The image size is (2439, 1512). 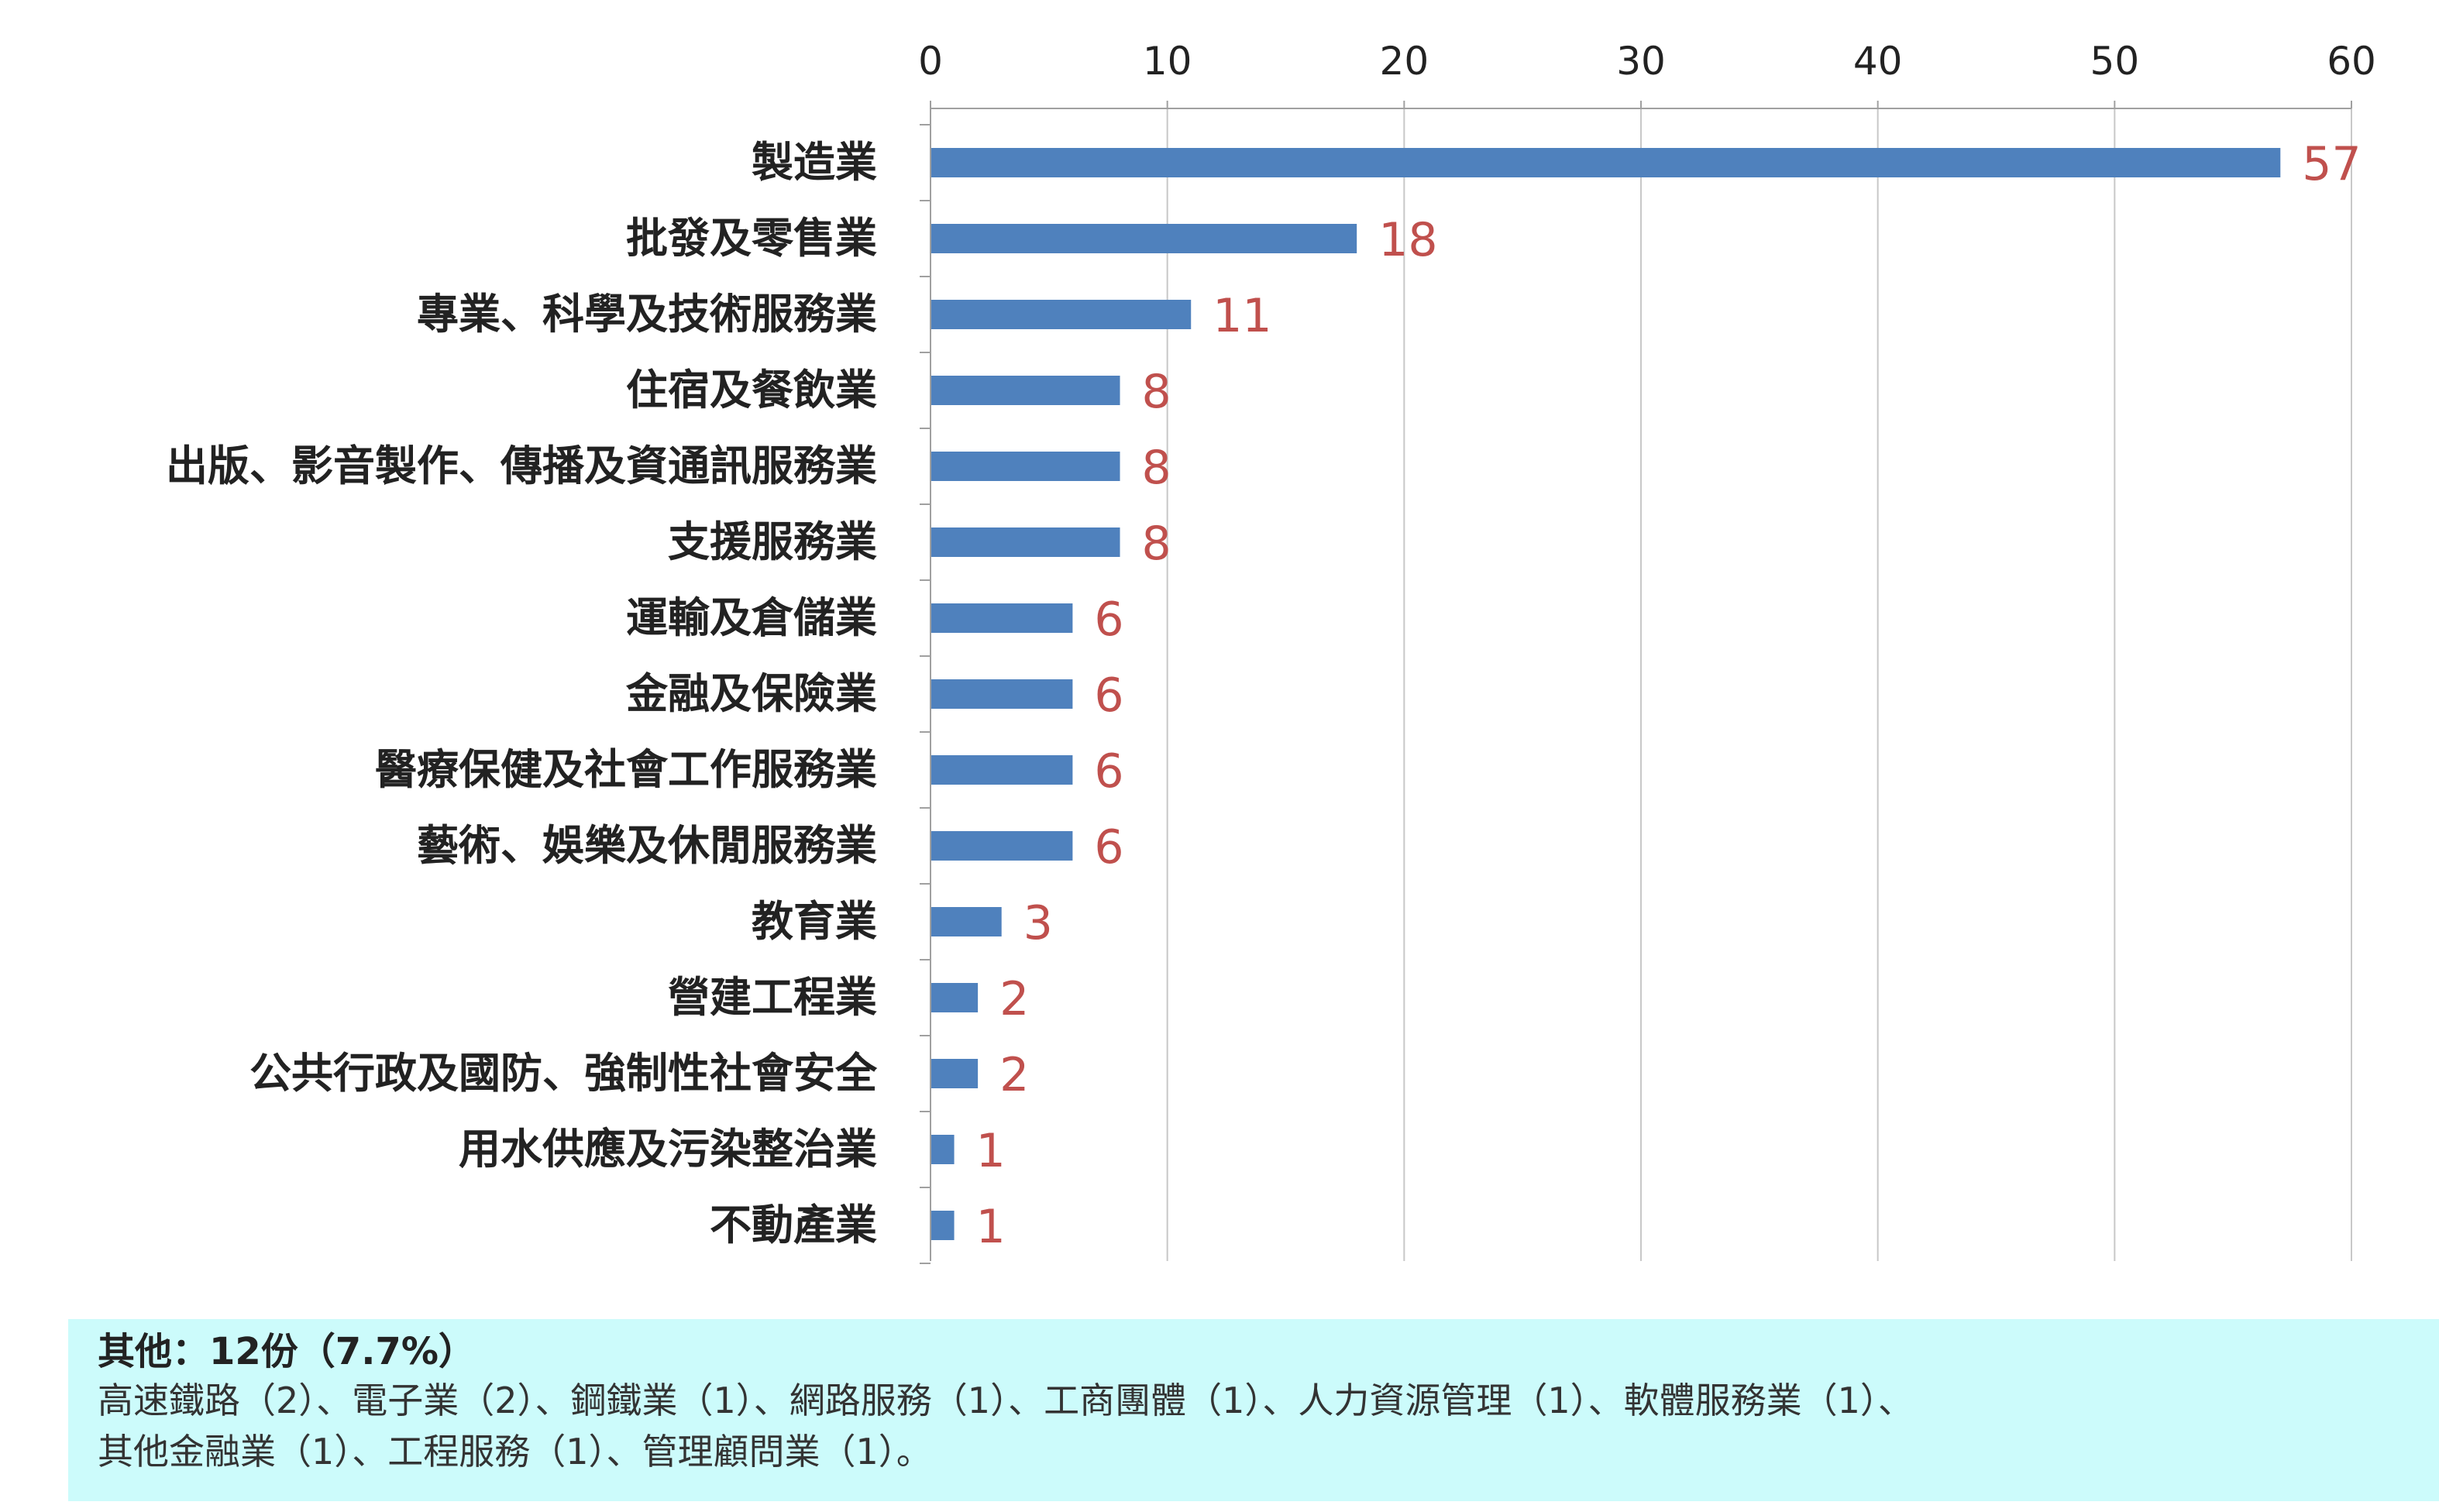 What do you see at coordinates (1038, 923) in the screenshot?
I see `data-label: 3` at bounding box center [1038, 923].